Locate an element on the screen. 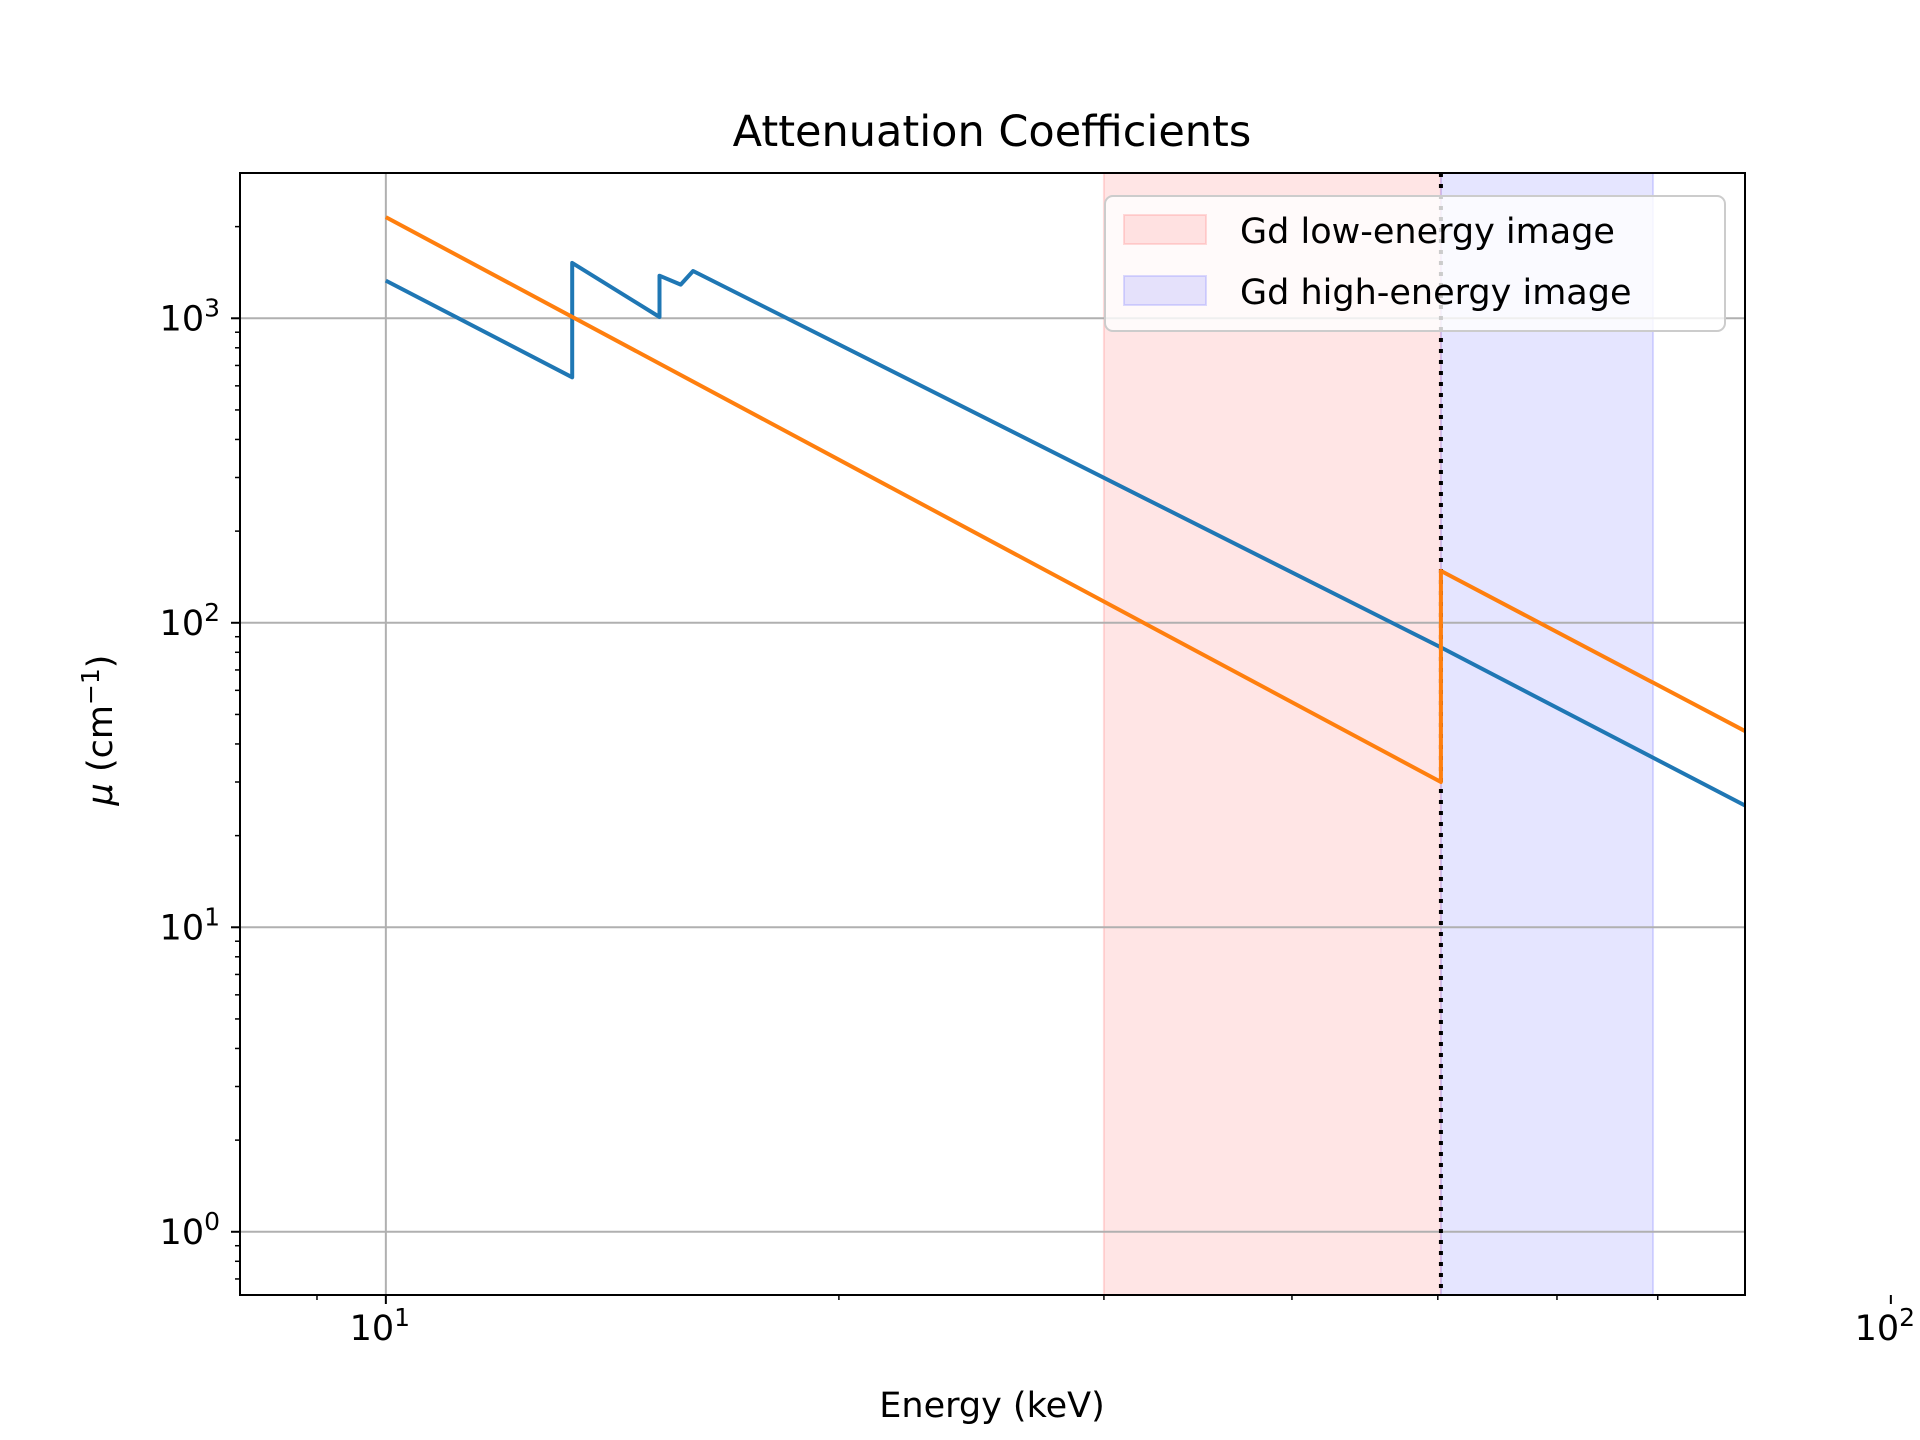 The width and height of the screenshot is (1920, 1440). x-tick-label: 10² is located at coordinates (1885, 1326).